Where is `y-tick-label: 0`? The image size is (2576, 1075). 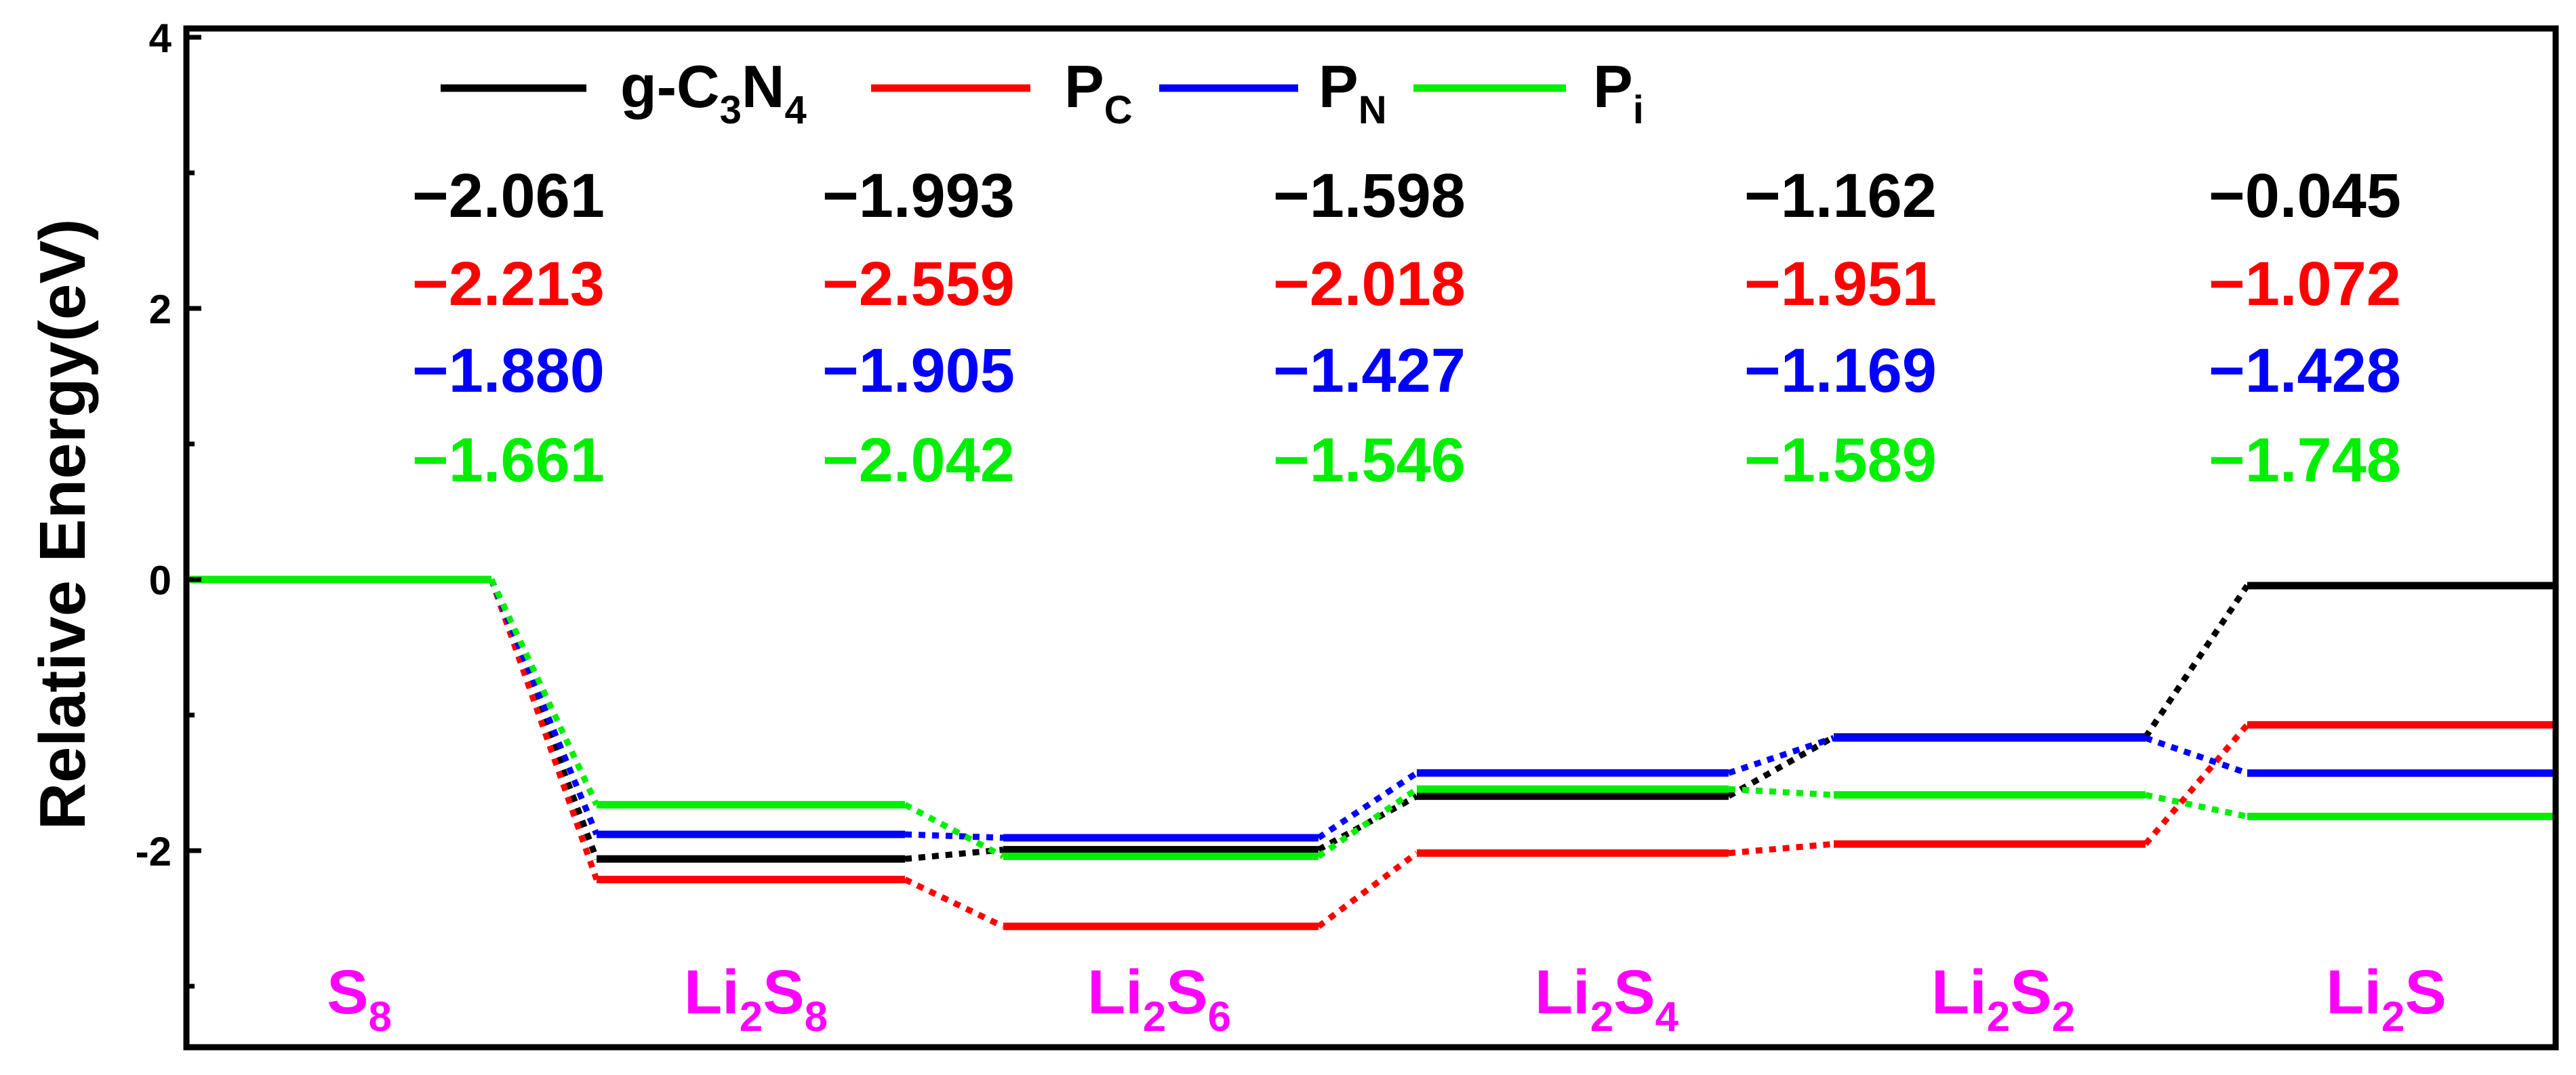 y-tick-label: 0 is located at coordinates (160, 580).